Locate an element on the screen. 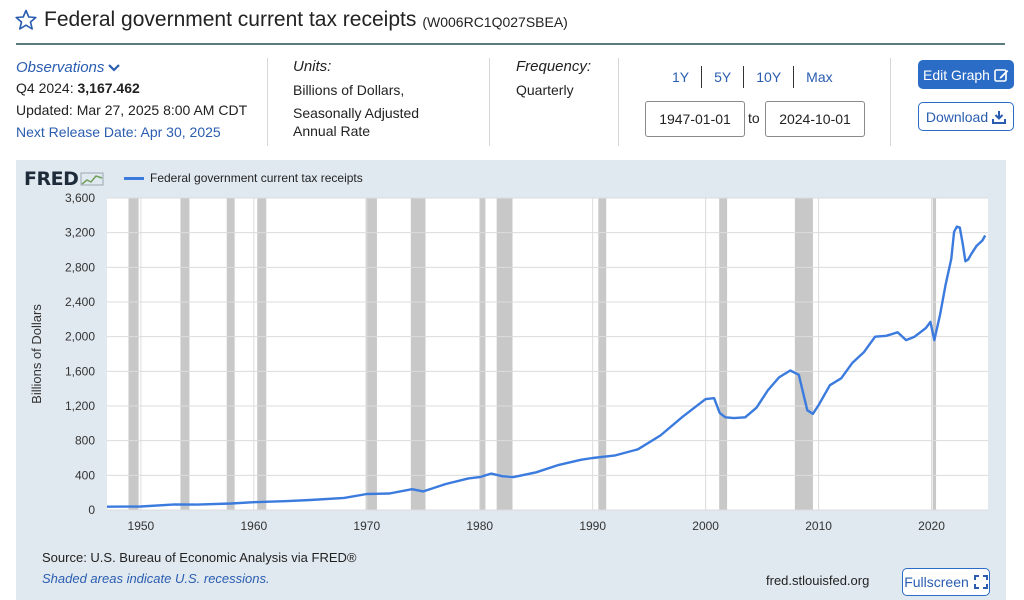  page-title: Federal government current tax receipts is located at coordinates (230, 19).